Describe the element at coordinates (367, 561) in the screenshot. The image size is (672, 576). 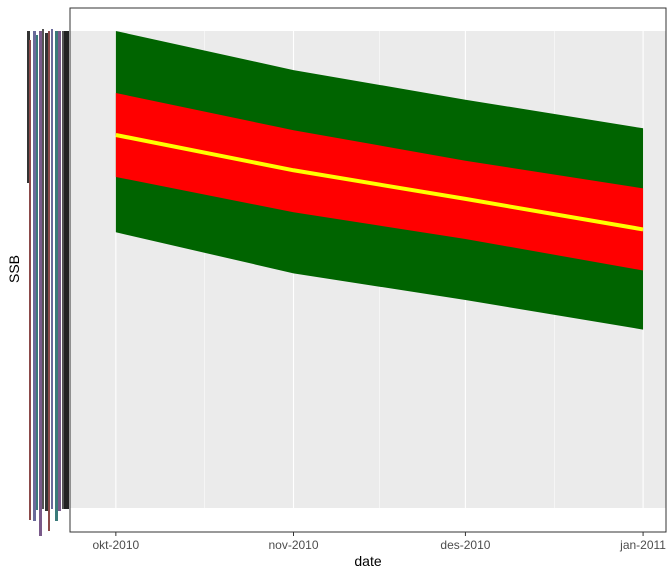
I see `x-axis-title: date` at that location.